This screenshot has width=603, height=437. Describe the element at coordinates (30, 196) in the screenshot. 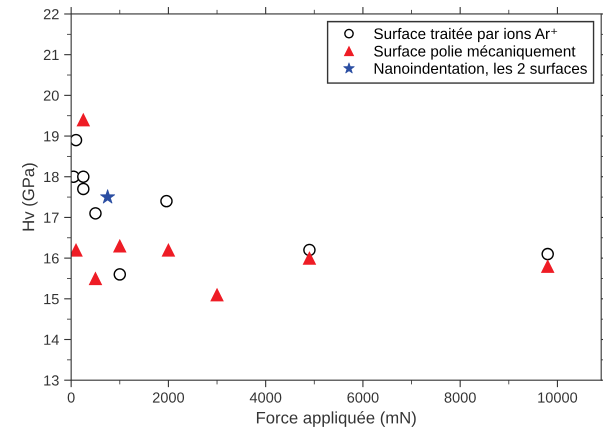

I see `y-axis-title: Hv (GPa)` at that location.